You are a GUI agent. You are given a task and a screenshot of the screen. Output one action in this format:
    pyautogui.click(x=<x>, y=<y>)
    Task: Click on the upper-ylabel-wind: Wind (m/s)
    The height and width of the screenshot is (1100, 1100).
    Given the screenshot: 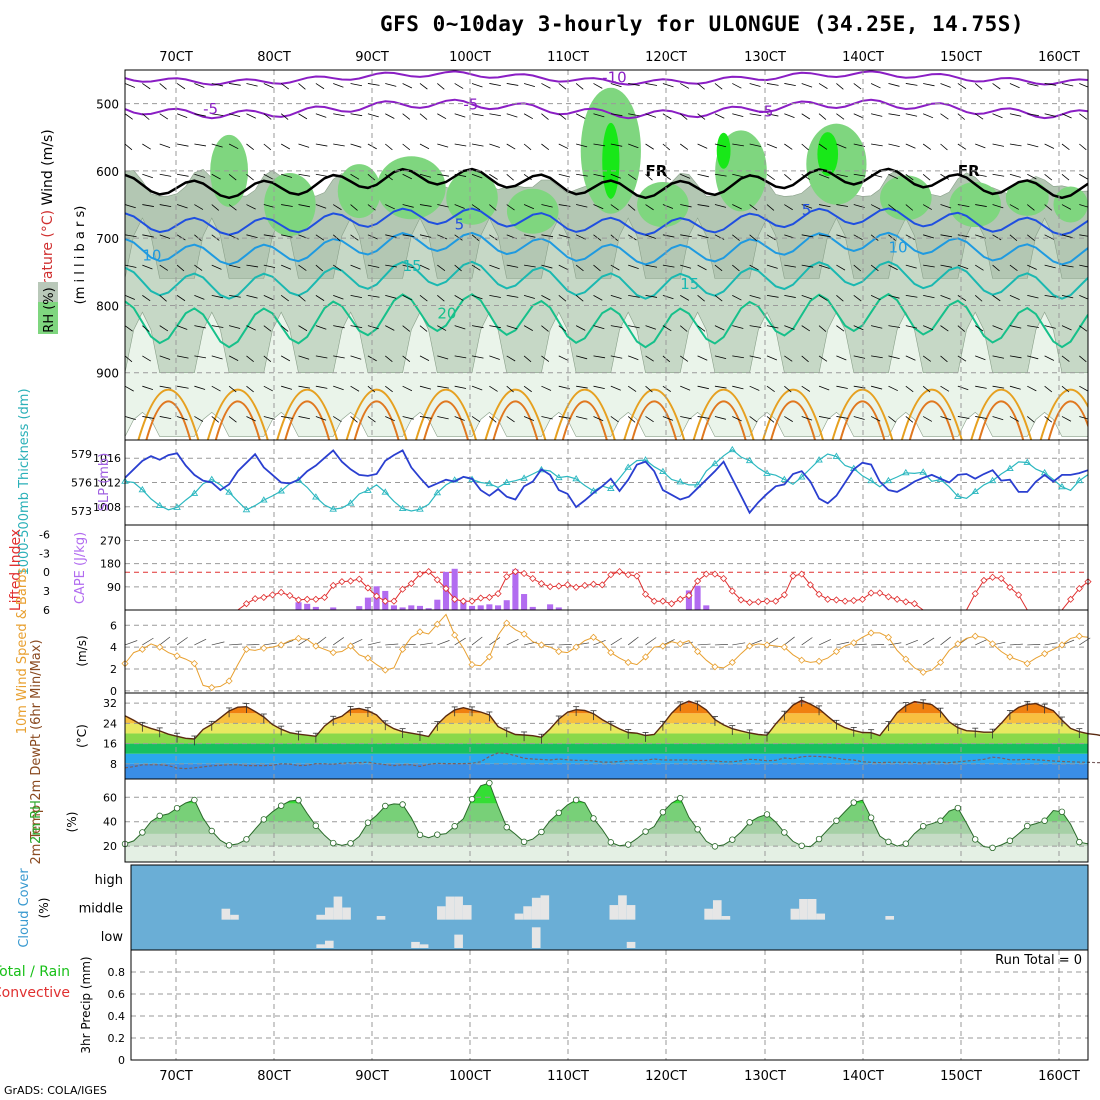 What is the action you would take?
    pyautogui.click(x=48, y=167)
    